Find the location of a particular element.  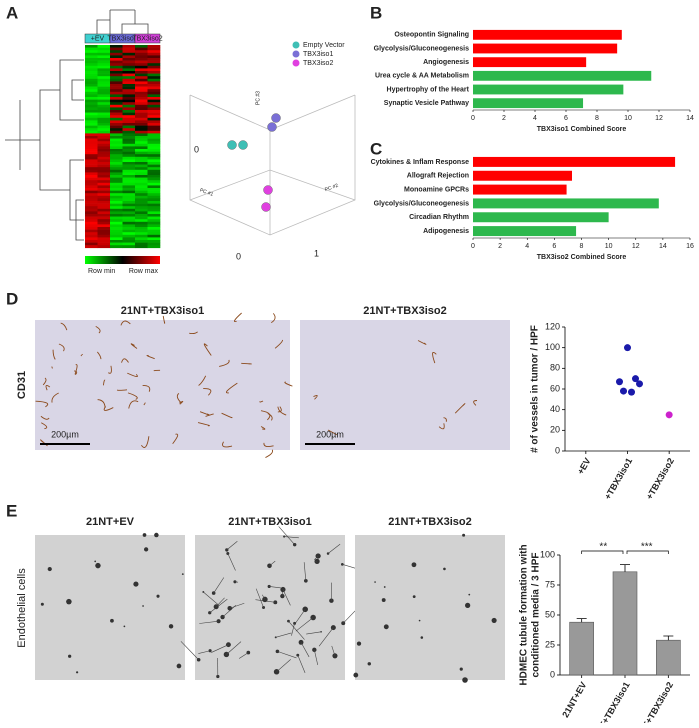

row-label: CD31 is located at coordinates (22, 385).